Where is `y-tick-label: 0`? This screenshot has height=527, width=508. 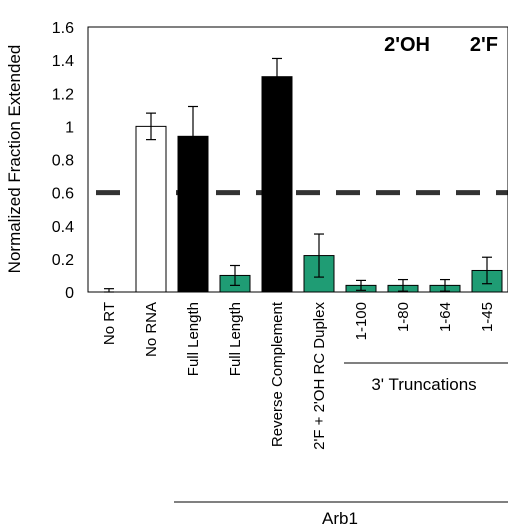
y-tick-label: 0 is located at coordinates (69, 293).